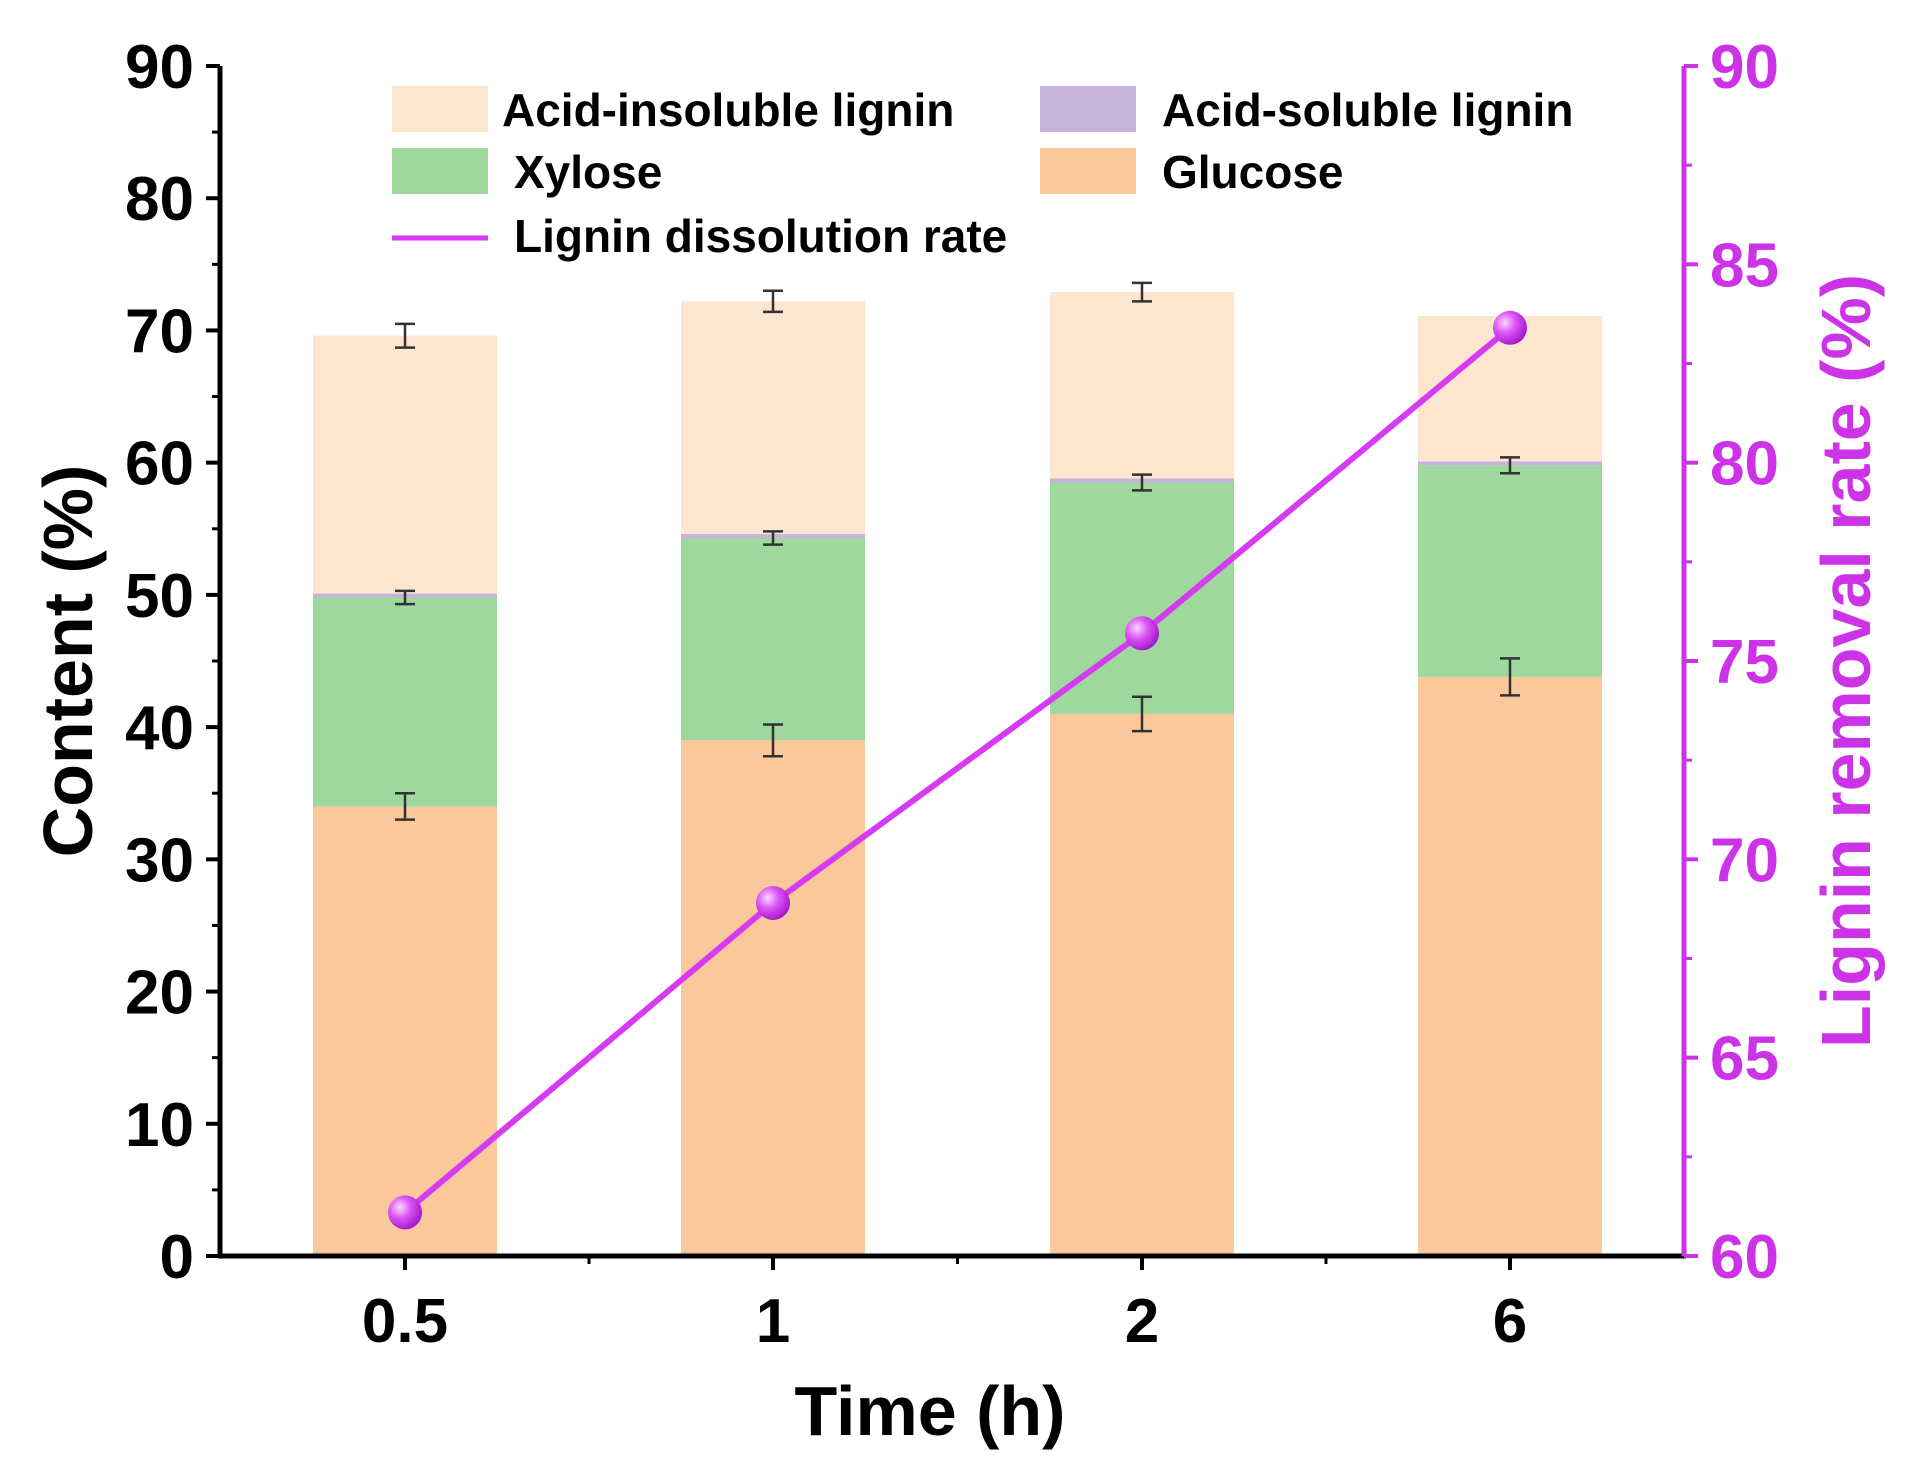 This screenshot has width=1918, height=1469. Describe the element at coordinates (405, 1031) in the screenshot. I see `bar-glucose-0.5` at that location.